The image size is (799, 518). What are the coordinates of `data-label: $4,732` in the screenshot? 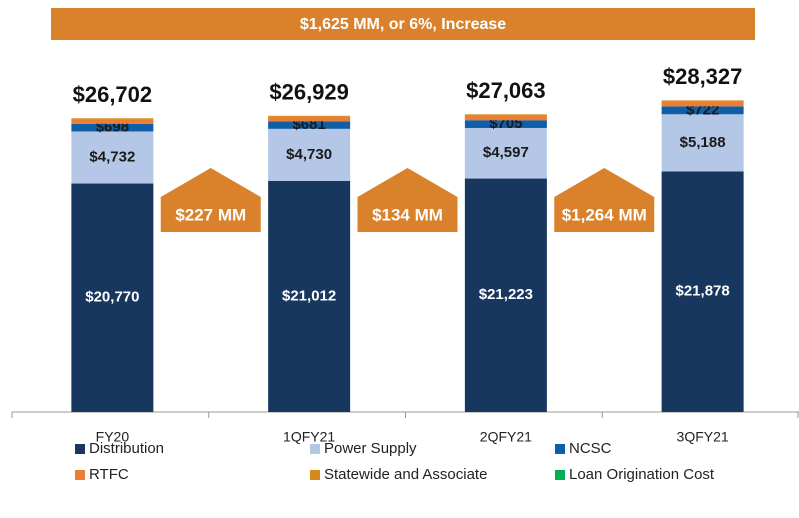 It's located at (112, 156).